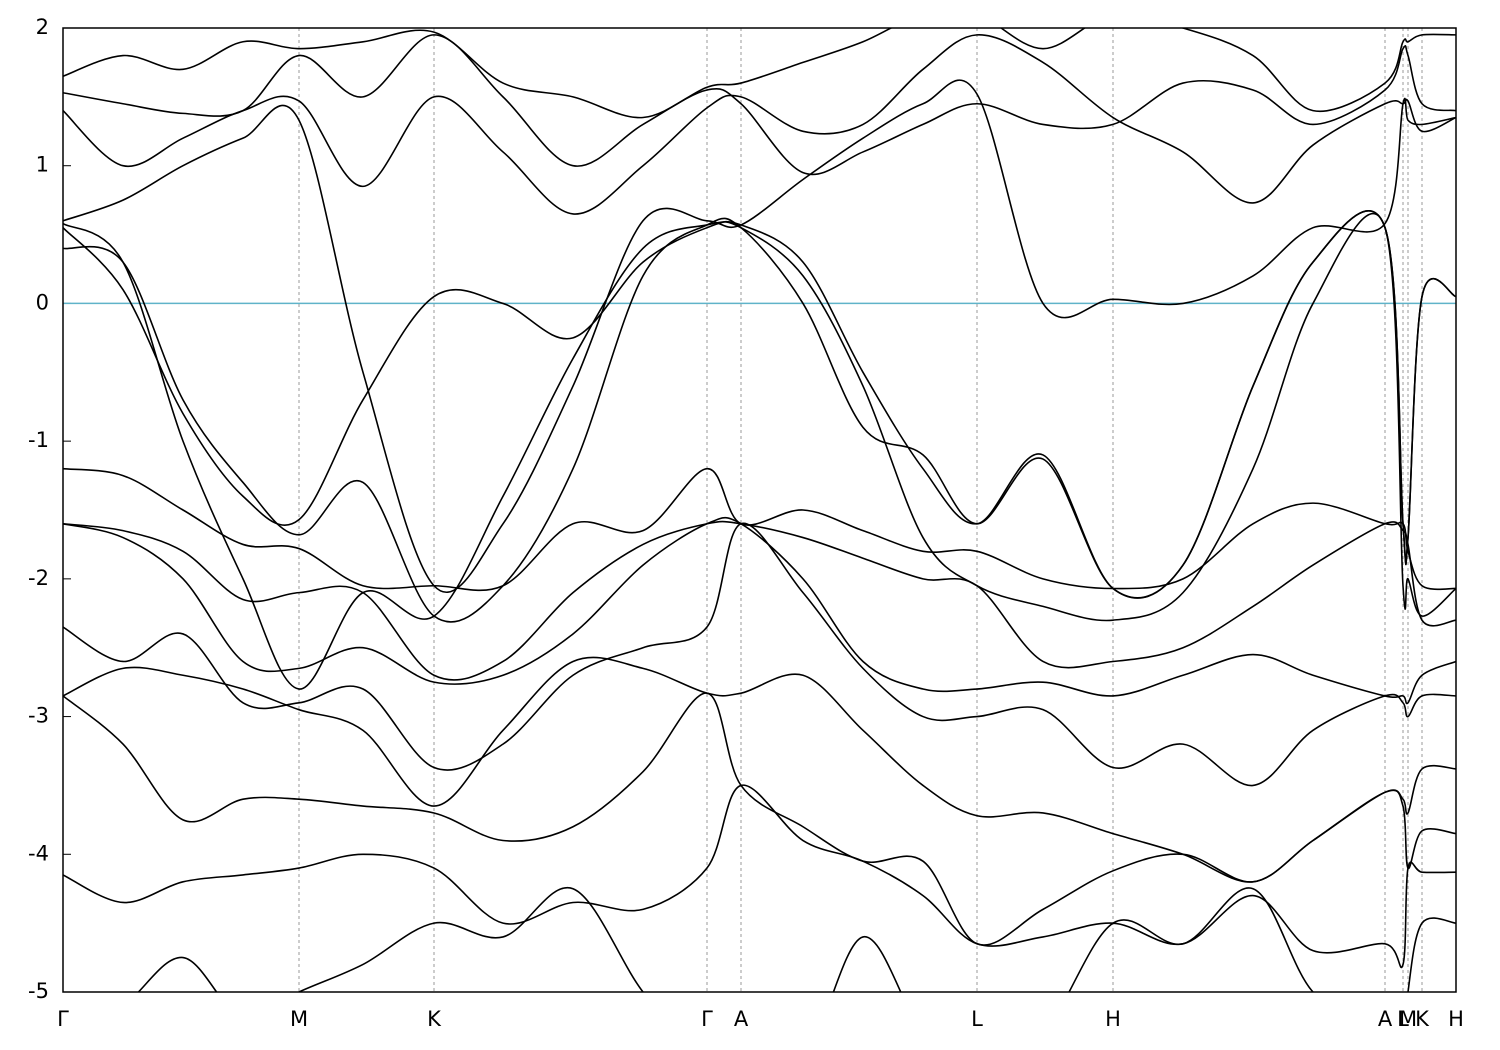 The height and width of the screenshot is (1050, 1500). What do you see at coordinates (38, 853) in the screenshot?
I see `y-tick-label: -4` at bounding box center [38, 853].